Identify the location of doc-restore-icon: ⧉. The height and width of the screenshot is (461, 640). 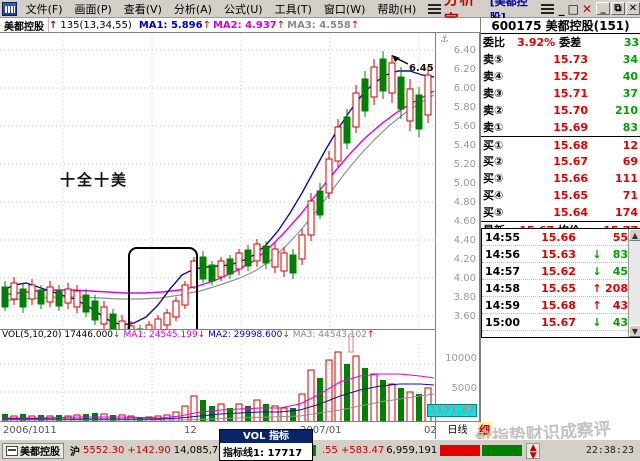
(618, 8).